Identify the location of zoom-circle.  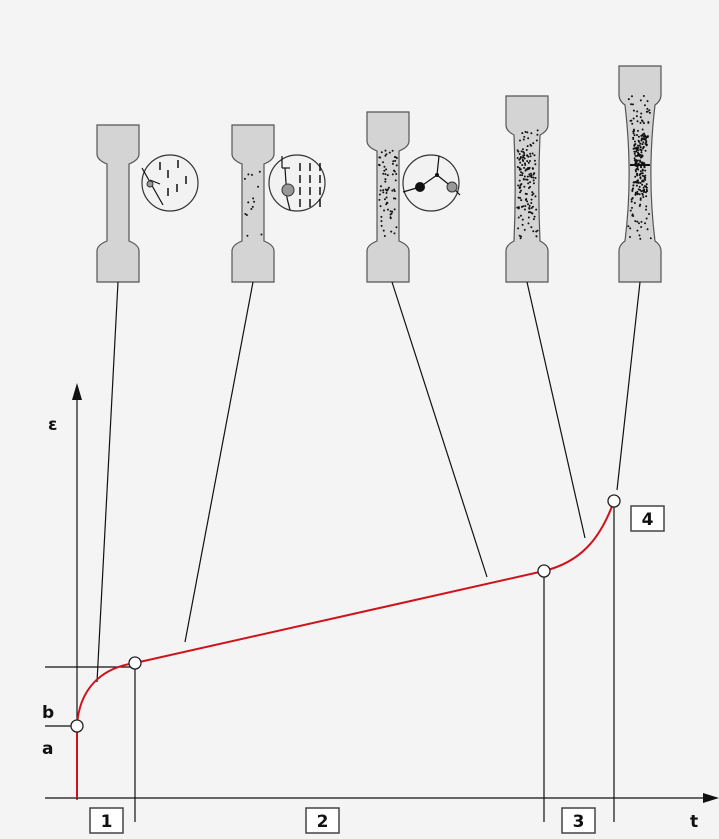
(431, 183).